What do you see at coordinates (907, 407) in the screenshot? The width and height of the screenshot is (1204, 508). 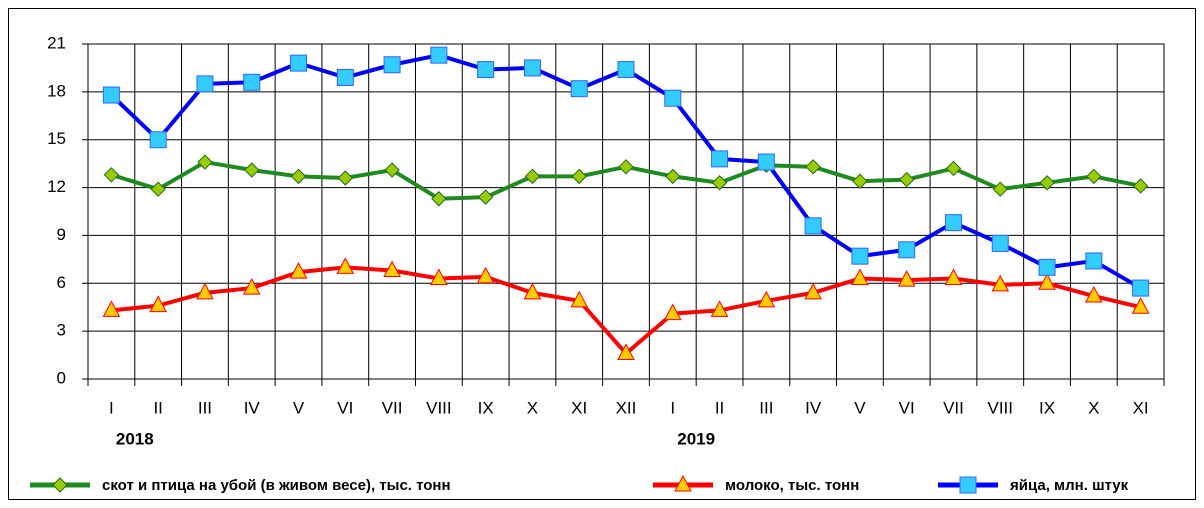 I see `x-tick-label: VI` at bounding box center [907, 407].